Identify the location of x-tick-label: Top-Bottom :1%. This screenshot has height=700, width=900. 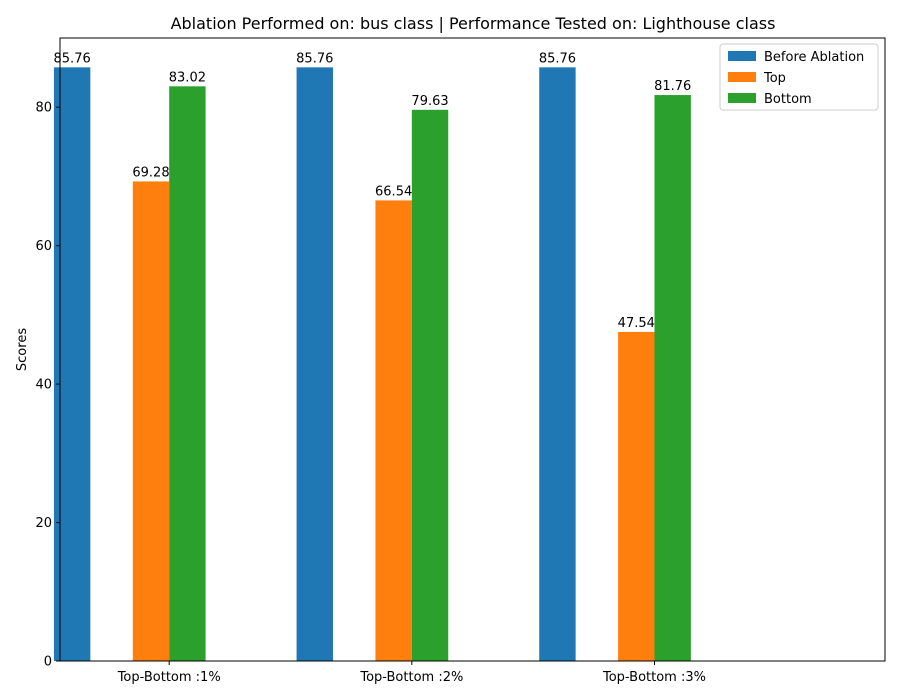
(169, 677).